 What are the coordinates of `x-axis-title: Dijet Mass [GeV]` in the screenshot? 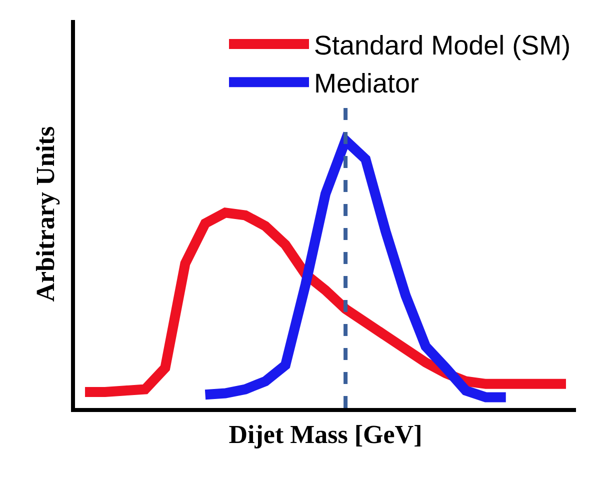 It's located at (325, 435).